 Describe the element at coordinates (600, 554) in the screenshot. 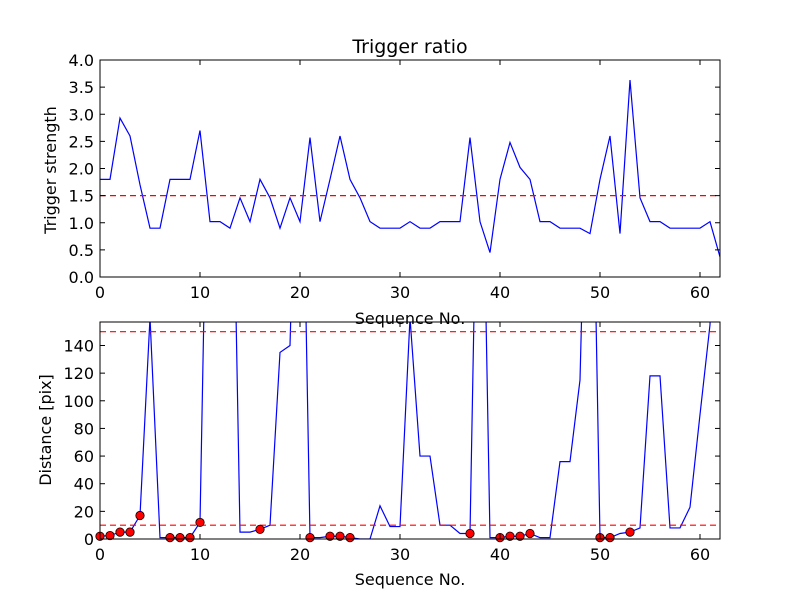

I see `bottom-xtick-label: 50` at that location.